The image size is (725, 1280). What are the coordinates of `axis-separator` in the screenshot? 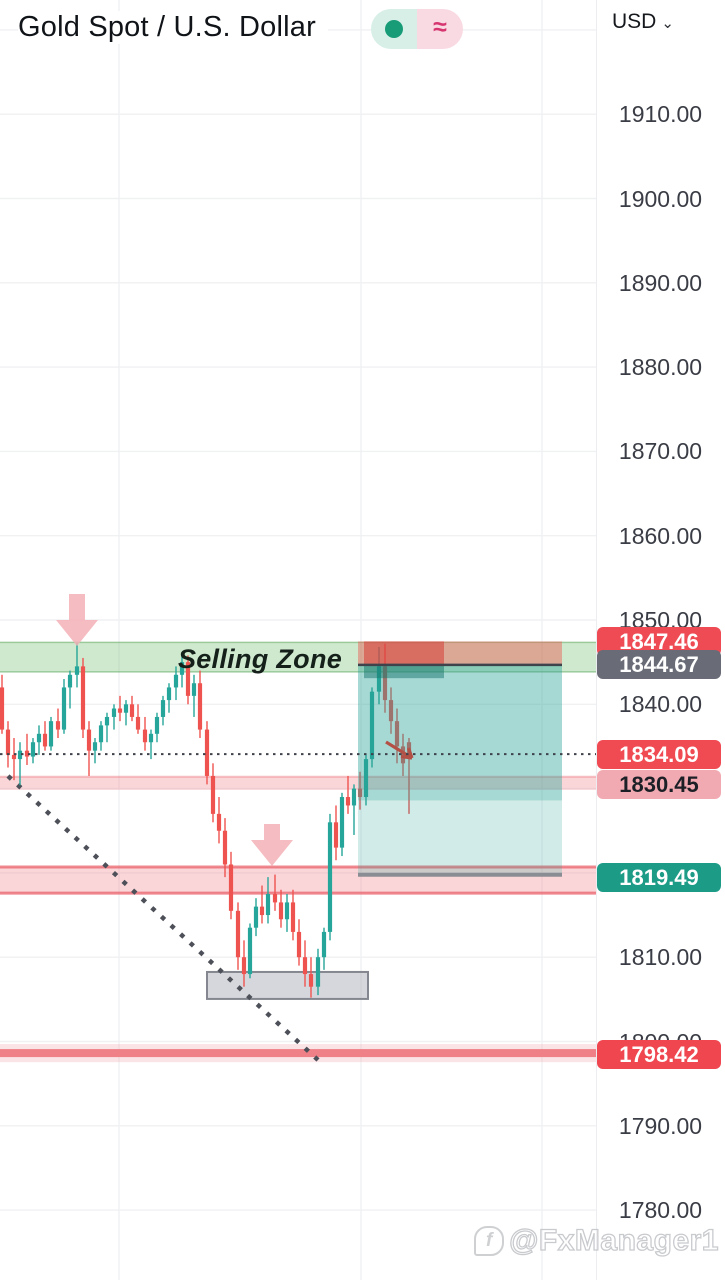 It's located at (596, 640).